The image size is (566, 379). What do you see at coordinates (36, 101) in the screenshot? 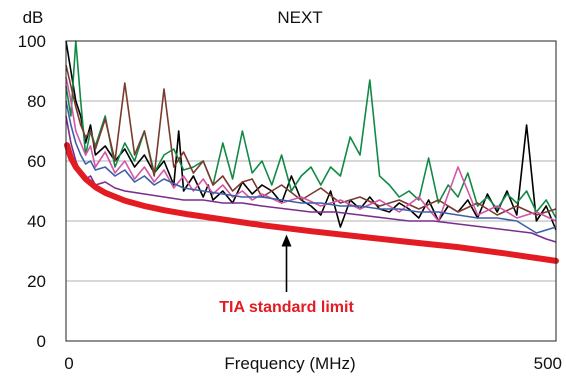
I see `y-tick-label-80: 80` at bounding box center [36, 101].